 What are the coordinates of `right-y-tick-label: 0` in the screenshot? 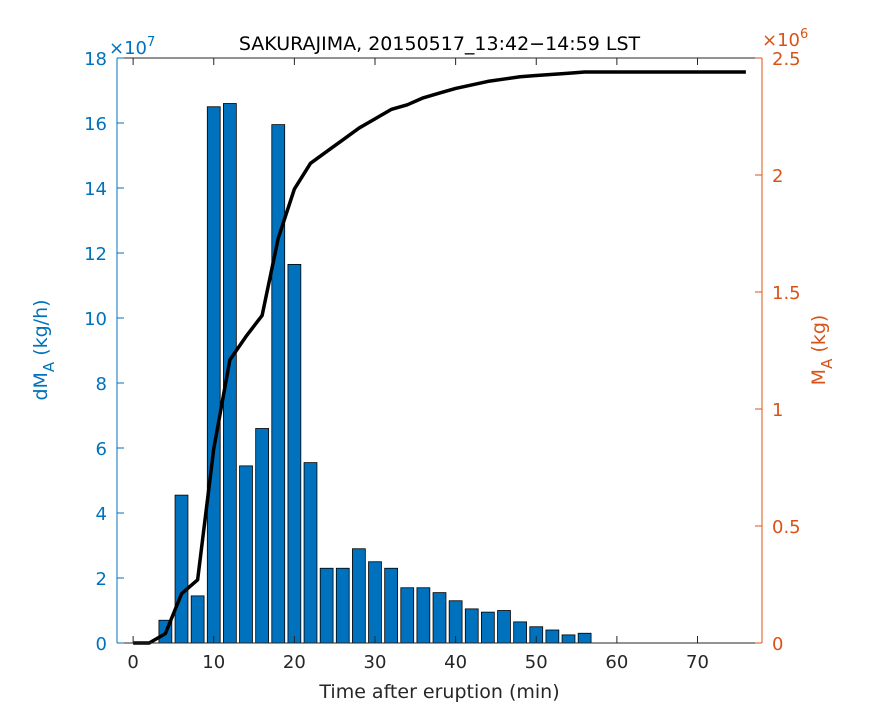 It's located at (777, 644).